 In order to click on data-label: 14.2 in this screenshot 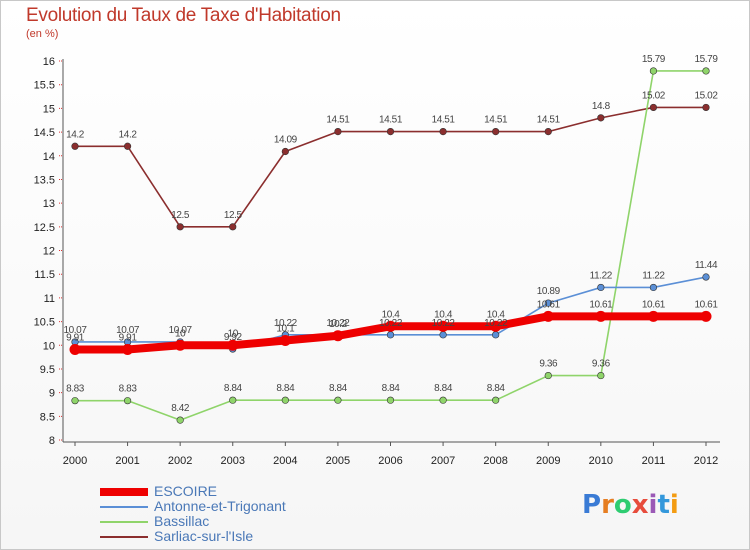, I will do `click(128, 134)`.